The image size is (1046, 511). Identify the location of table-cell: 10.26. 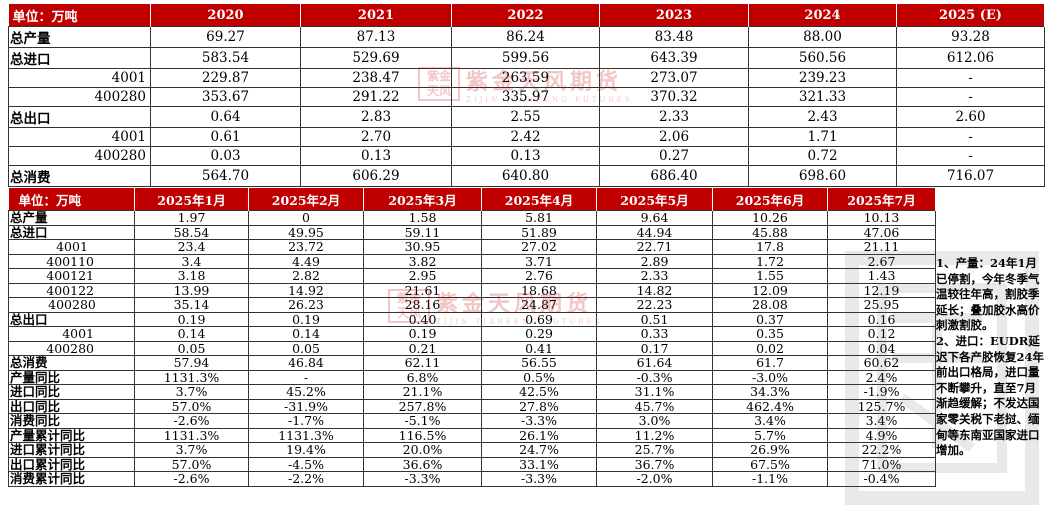
(770, 218).